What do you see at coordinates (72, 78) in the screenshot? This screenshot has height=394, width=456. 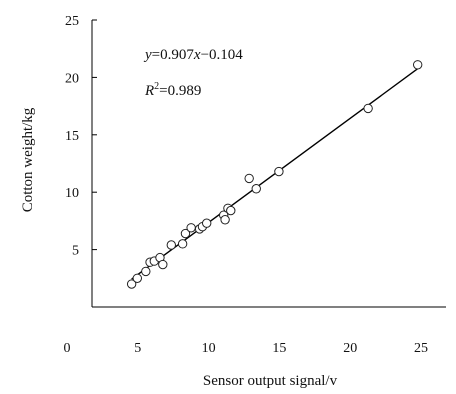 I see `y-tick-label: 20` at bounding box center [72, 78].